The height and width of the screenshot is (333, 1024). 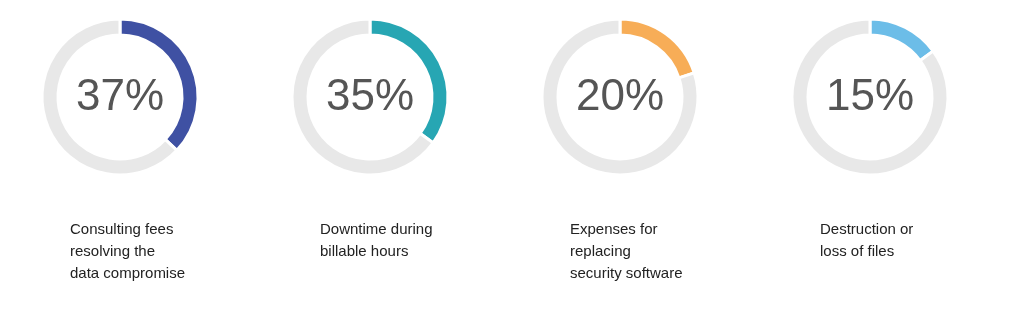 What do you see at coordinates (626, 250) in the screenshot?
I see `text: Expenses for replacing security software` at bounding box center [626, 250].